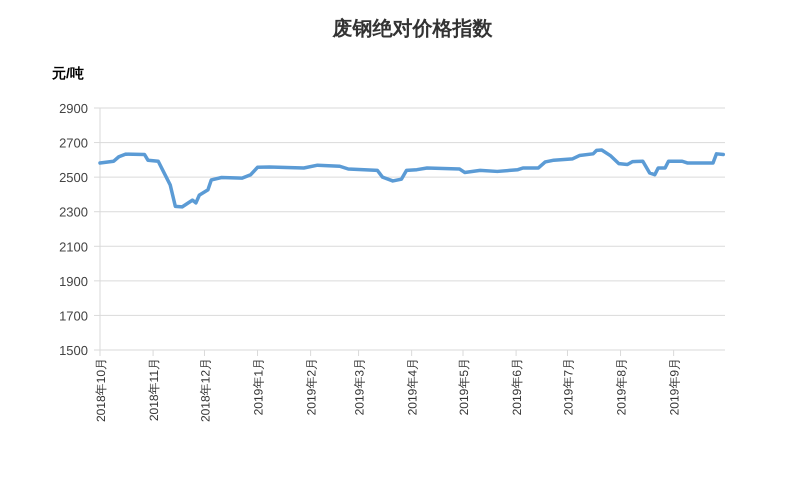 The image size is (800, 500). Describe the element at coordinates (311, 387) in the screenshot. I see `x-tick-label: 2019年2月` at that location.